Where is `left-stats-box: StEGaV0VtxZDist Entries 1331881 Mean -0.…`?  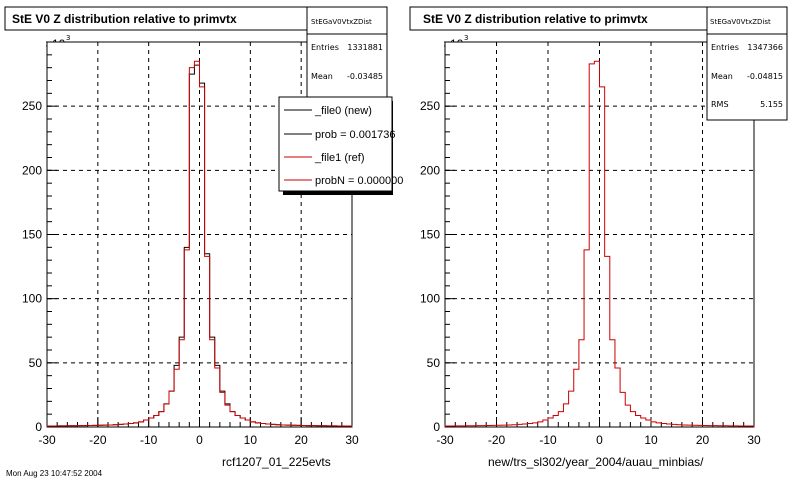 left-stats-box: StEGaV0VtxZDist Entries 1331881 Mean -0.… is located at coordinates (347, 52).